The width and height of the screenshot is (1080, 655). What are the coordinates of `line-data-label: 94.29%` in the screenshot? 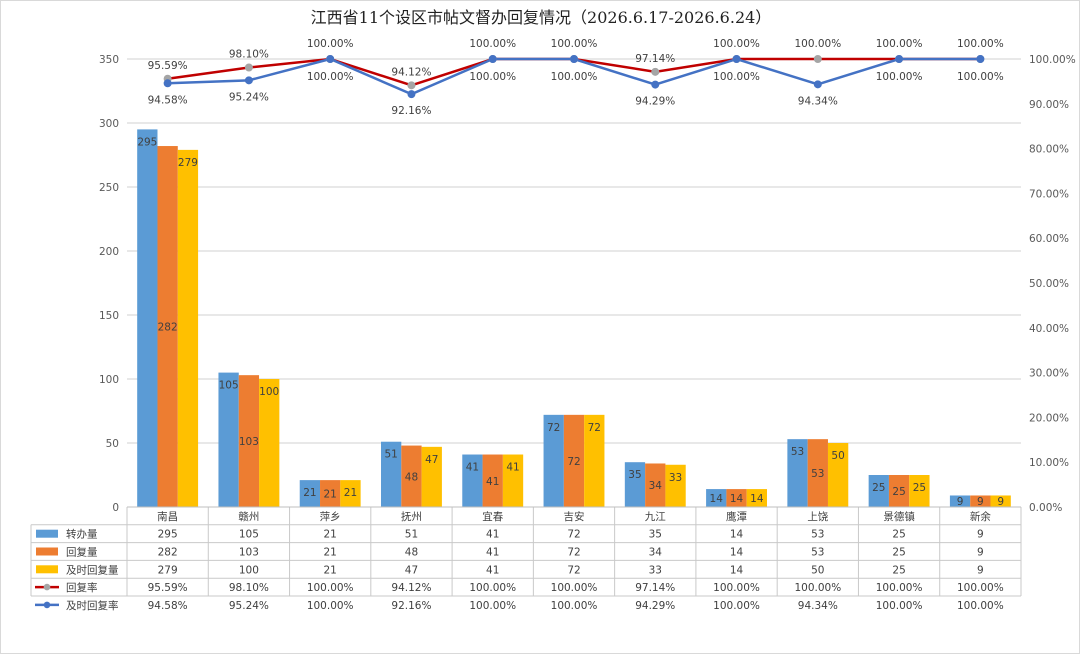 It's located at (655, 102).